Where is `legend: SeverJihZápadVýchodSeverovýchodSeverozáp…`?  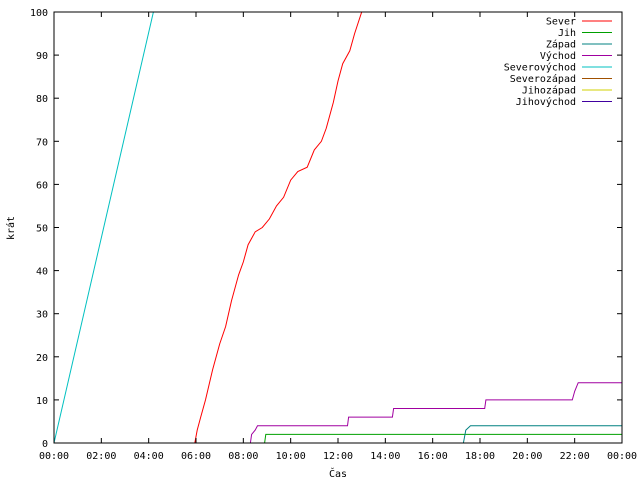
legend: SeverJihZápadVýchodSeverovýchodSeverozáp… is located at coordinates (558, 62).